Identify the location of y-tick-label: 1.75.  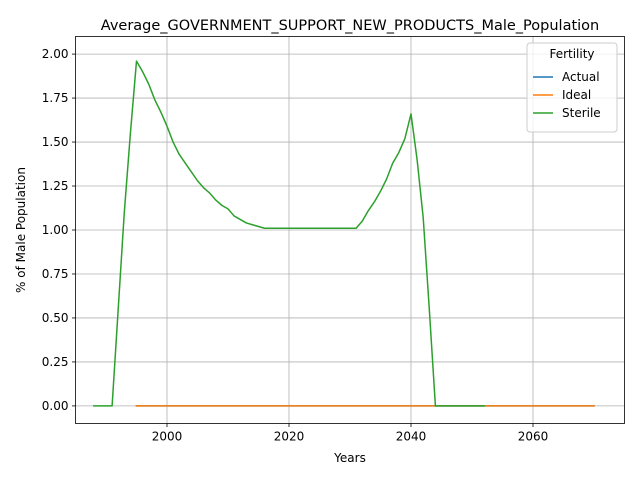
(55, 98).